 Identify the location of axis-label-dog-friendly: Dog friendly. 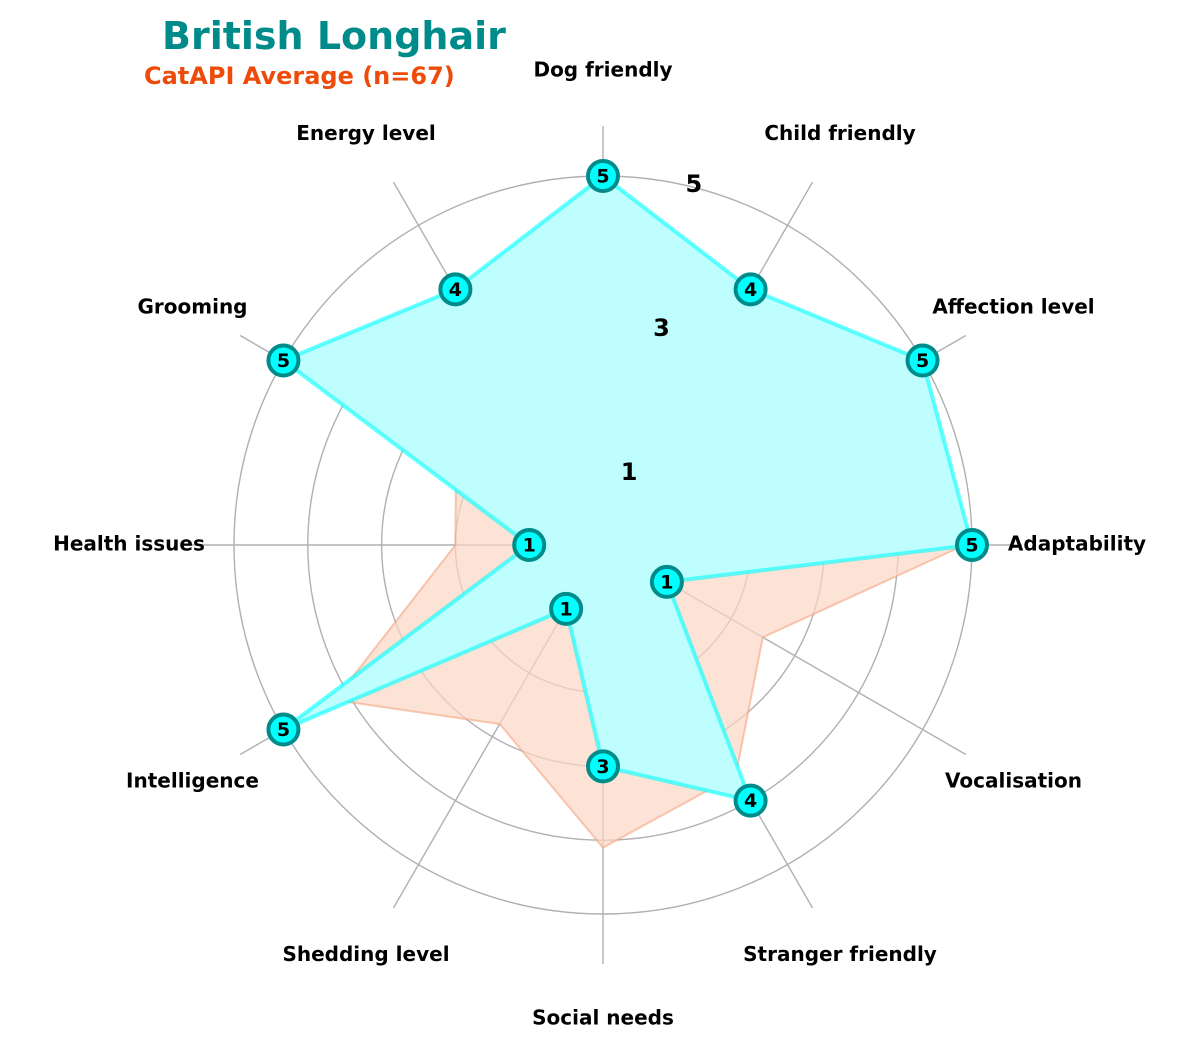
(602, 70).